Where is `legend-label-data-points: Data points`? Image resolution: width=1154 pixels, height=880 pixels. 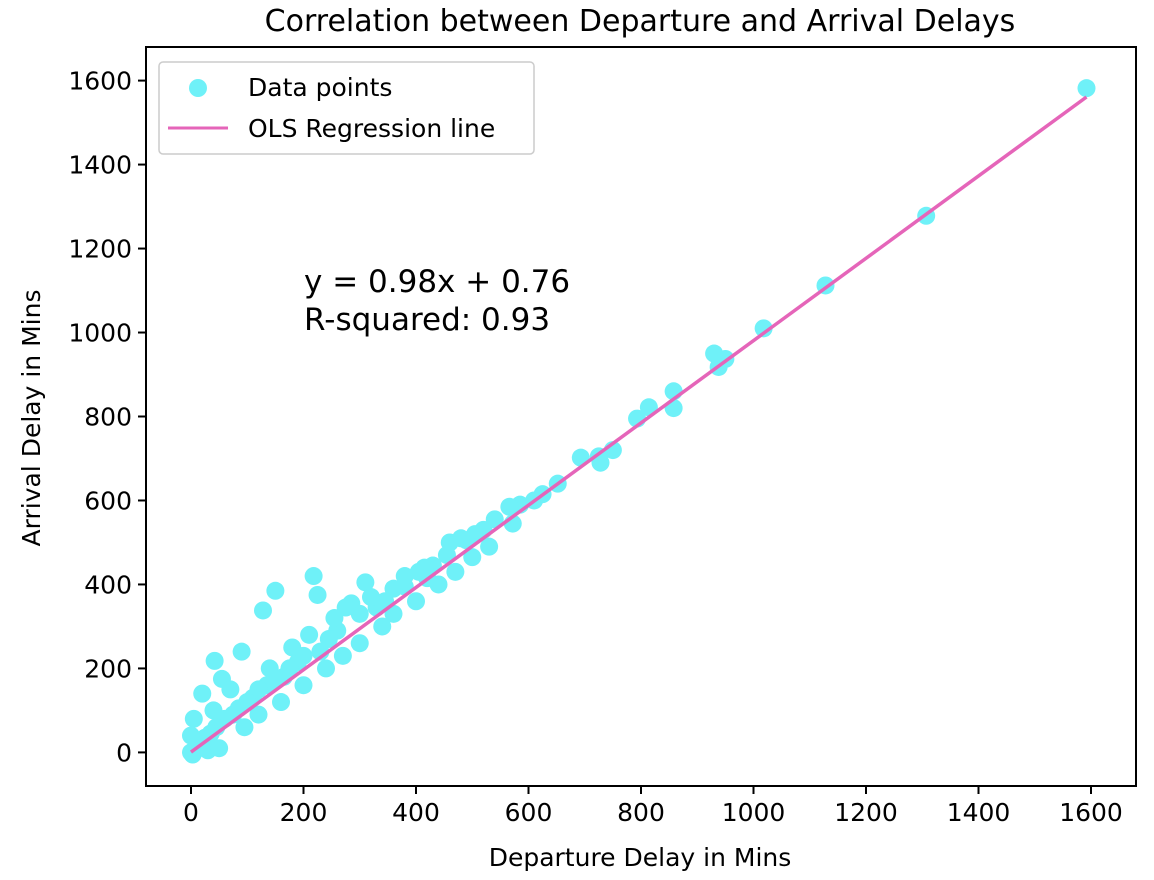
legend-label-data-points: Data points is located at coordinates (320, 87).